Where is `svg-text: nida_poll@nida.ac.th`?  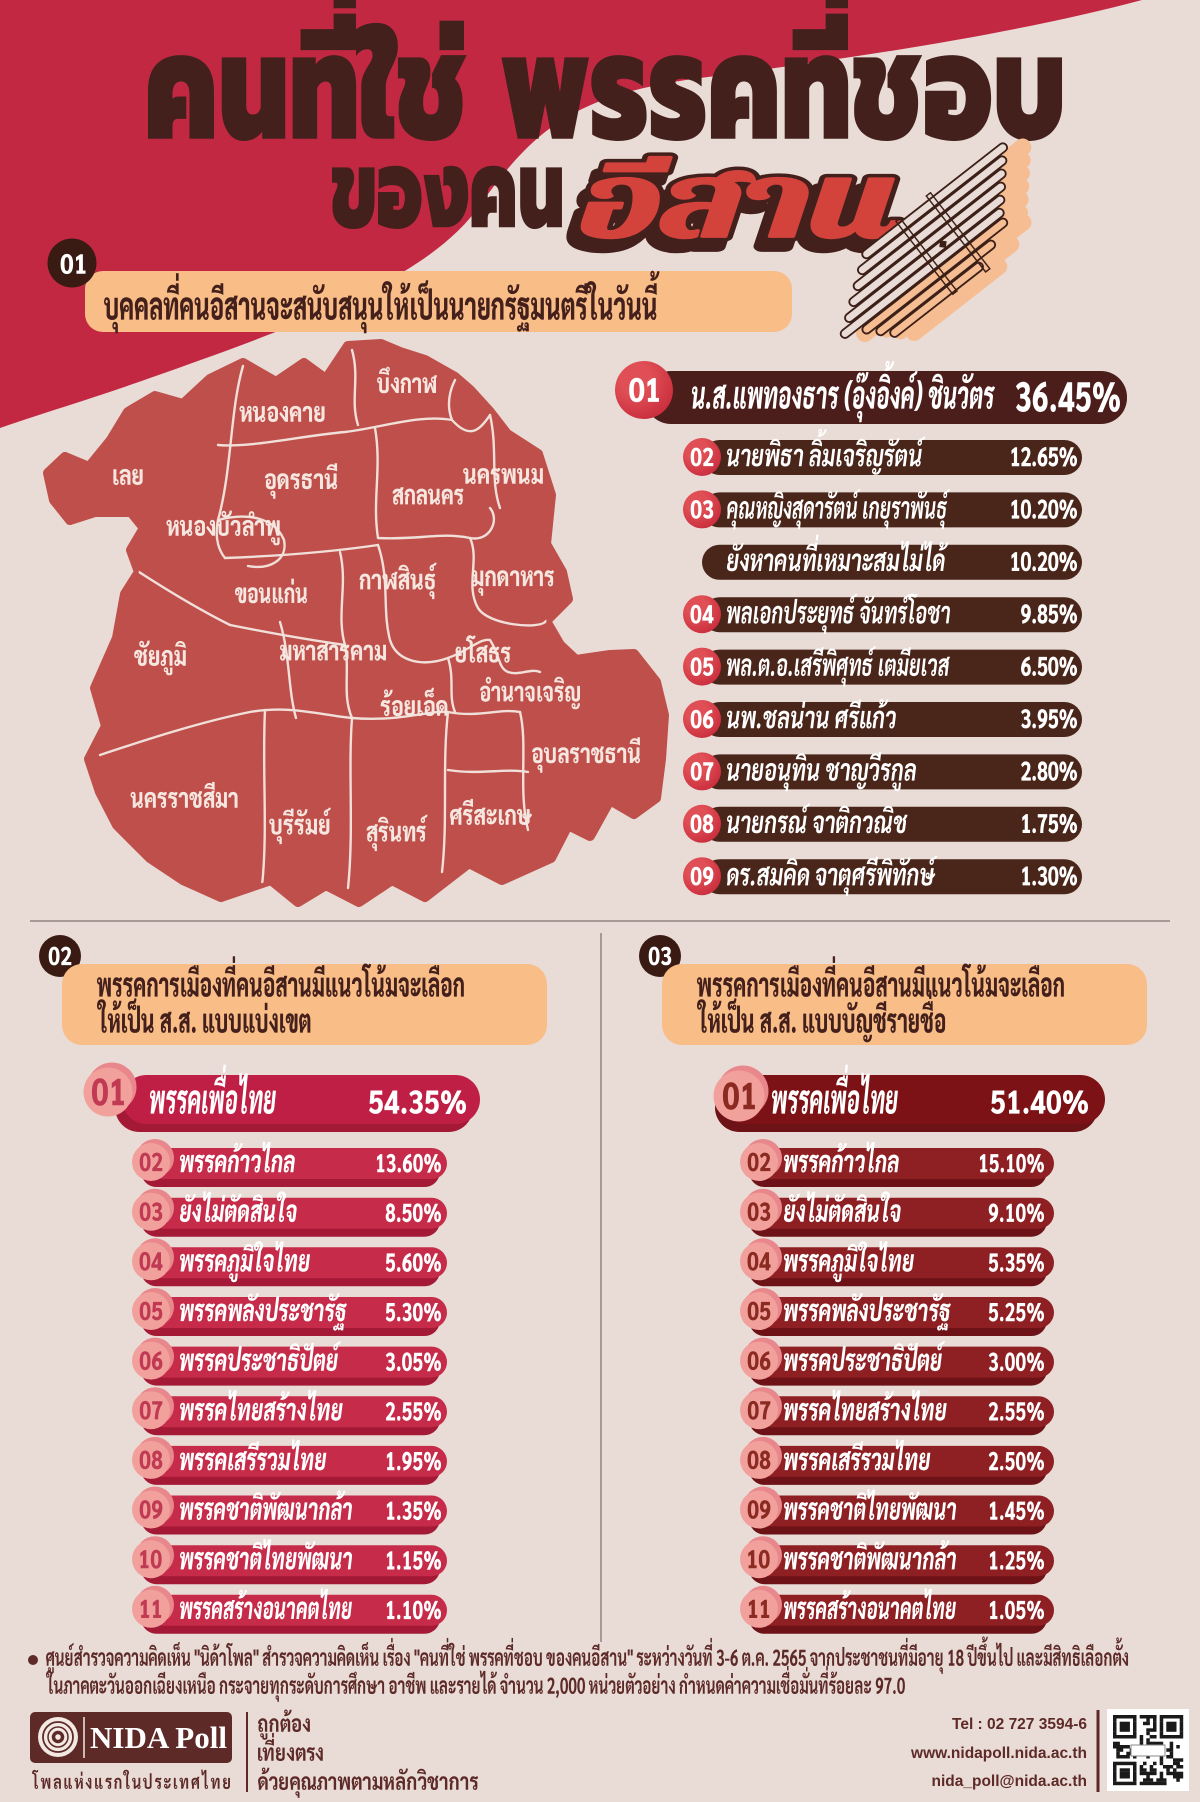 svg-text: nida_poll@nida.ac.th is located at coordinates (1010, 1781).